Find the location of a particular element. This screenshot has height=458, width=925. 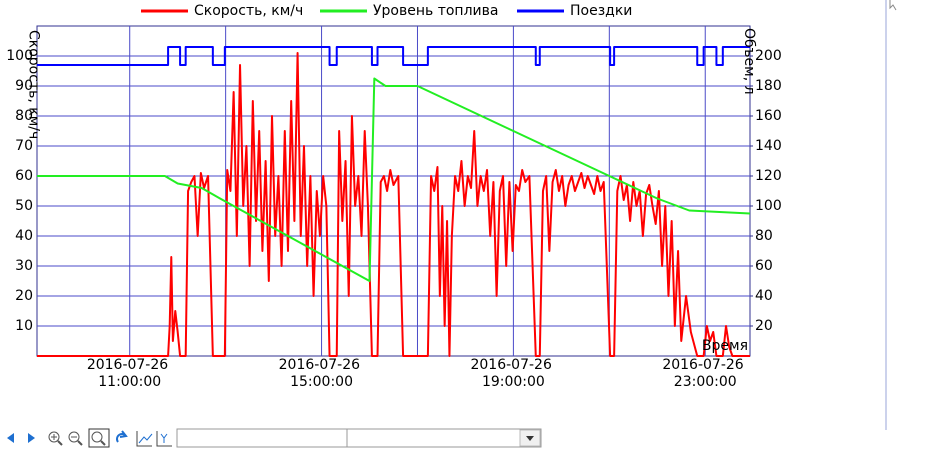

chart-button is located at coordinates (144, 439).